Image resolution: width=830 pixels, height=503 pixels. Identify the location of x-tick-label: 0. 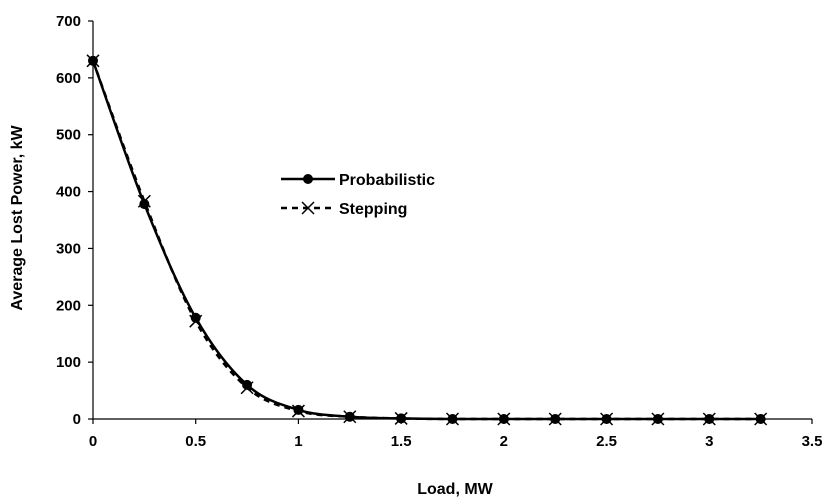
(93, 441).